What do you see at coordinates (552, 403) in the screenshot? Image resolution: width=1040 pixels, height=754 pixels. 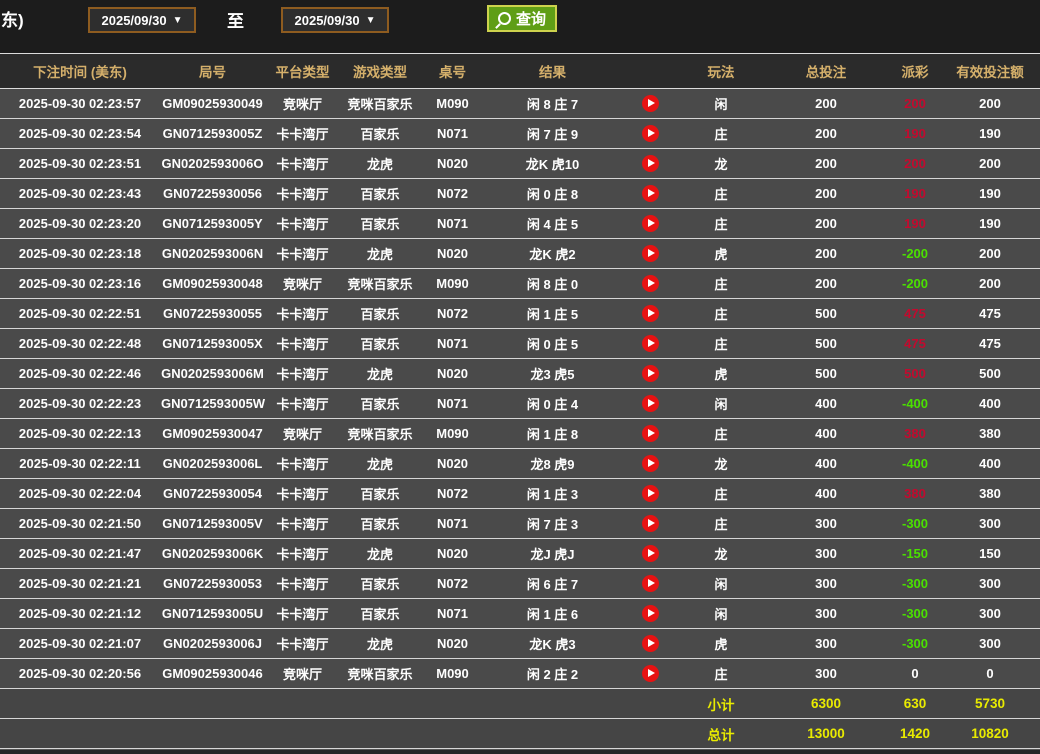 I see `cell-result: 闲 0 庄 4` at bounding box center [552, 403].